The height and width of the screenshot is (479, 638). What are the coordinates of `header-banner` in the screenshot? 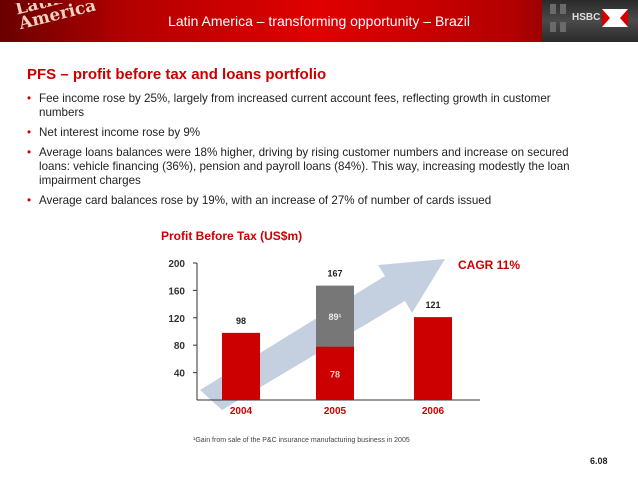 It's located at (319, 21).